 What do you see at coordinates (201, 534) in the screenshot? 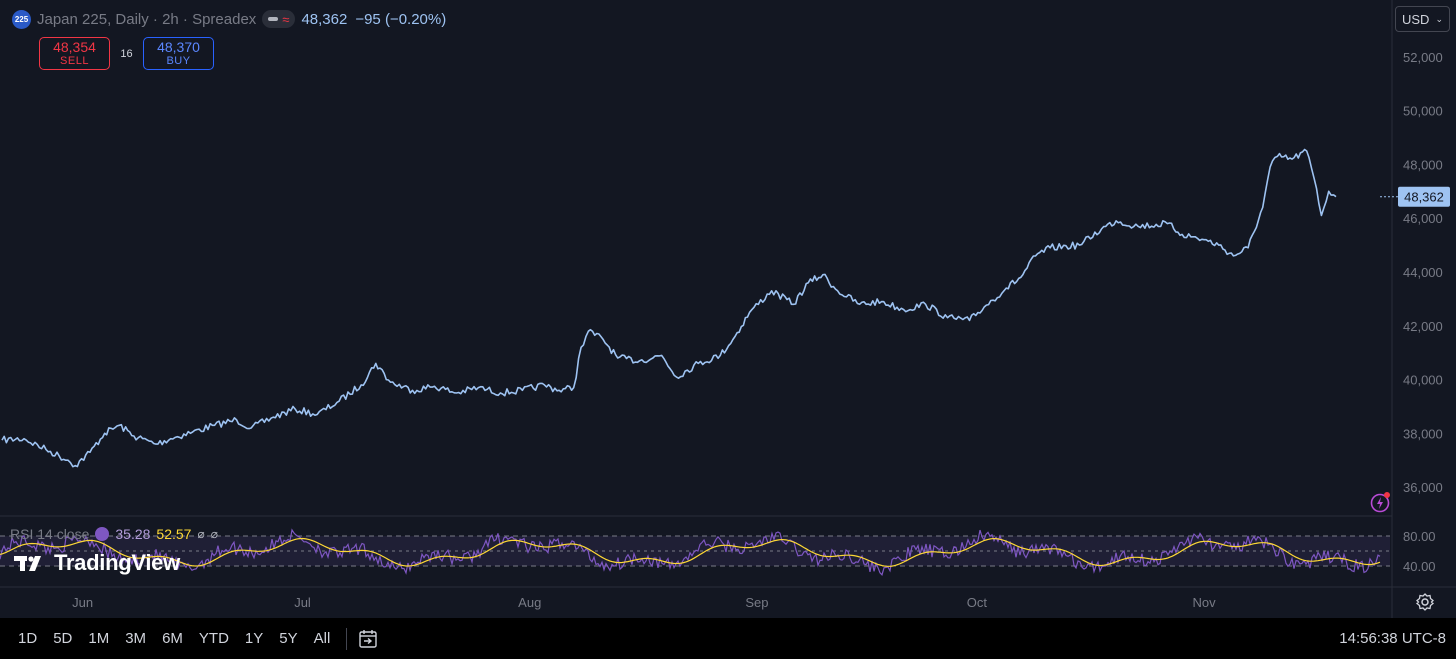
I see `rsi-na-1: ⌀` at bounding box center [201, 534].